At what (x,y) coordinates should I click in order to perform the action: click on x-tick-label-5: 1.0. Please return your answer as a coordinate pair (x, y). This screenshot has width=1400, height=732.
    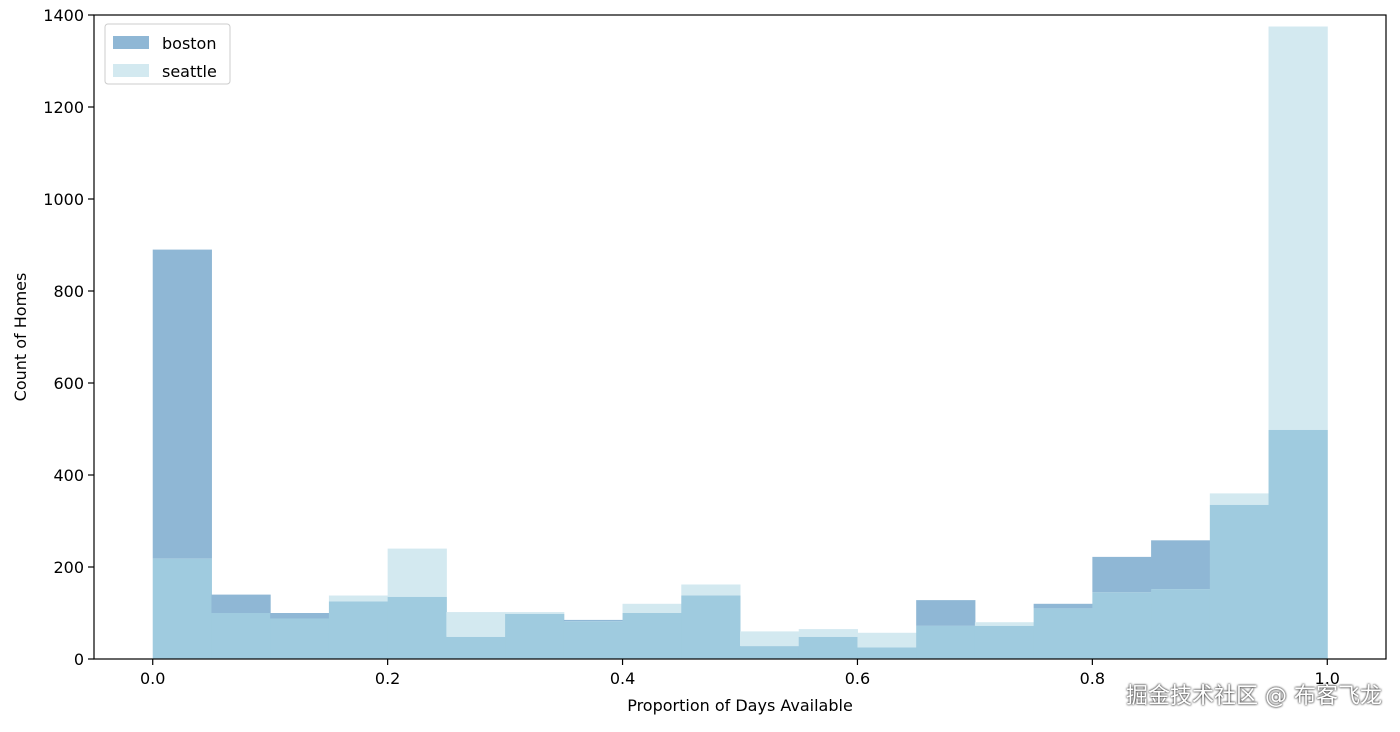
    Looking at the image, I should click on (1327, 678).